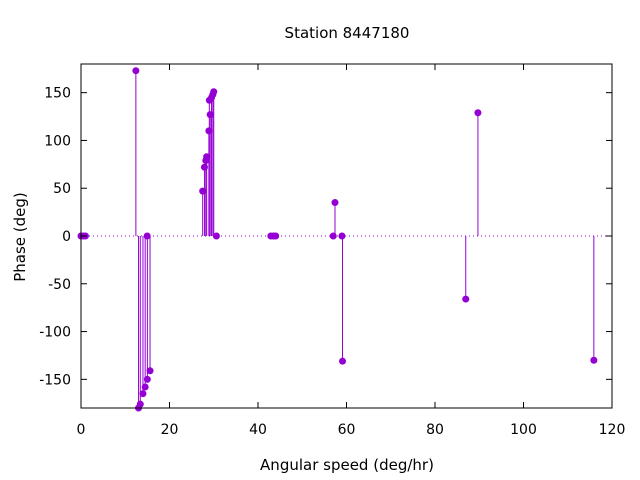 The height and width of the screenshot is (480, 640). I want to click on y-tick-label: -50, so click(59, 285).